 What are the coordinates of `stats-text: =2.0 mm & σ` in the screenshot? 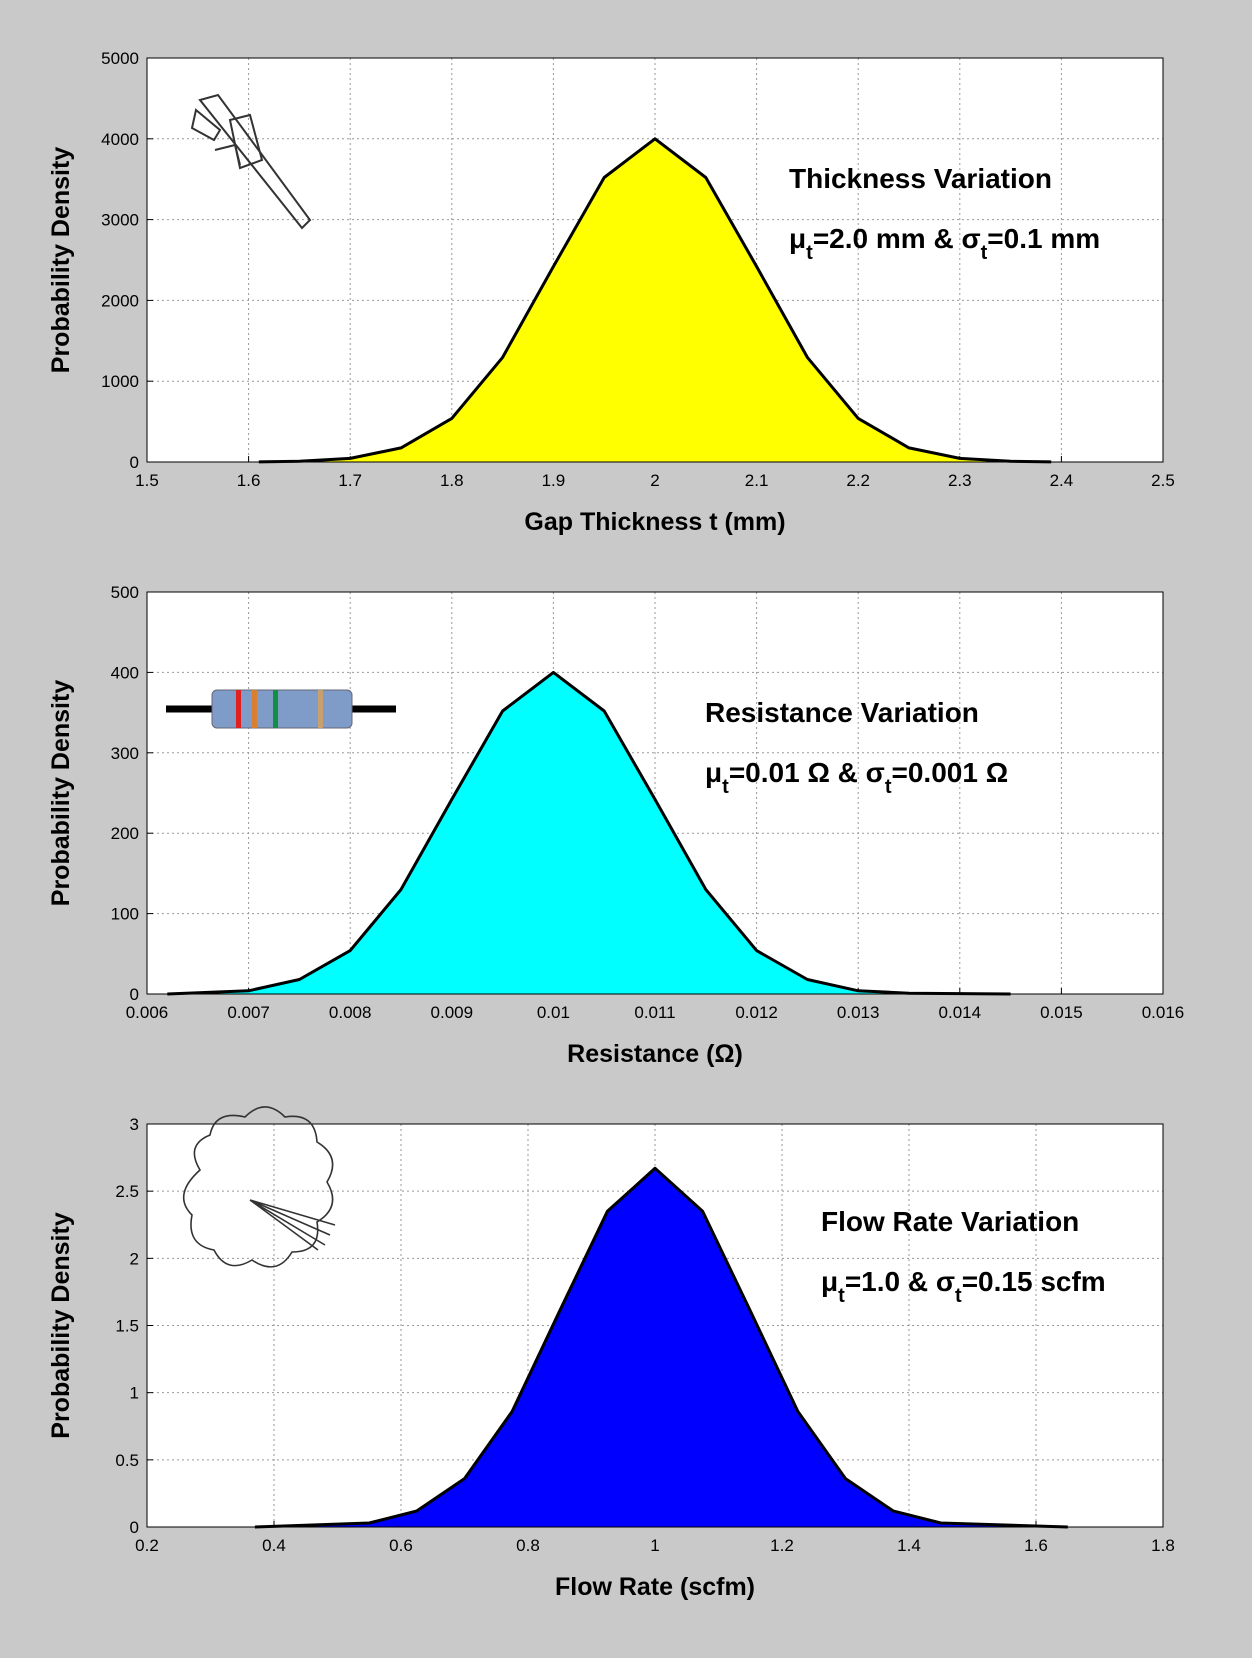 It's located at (897, 238).